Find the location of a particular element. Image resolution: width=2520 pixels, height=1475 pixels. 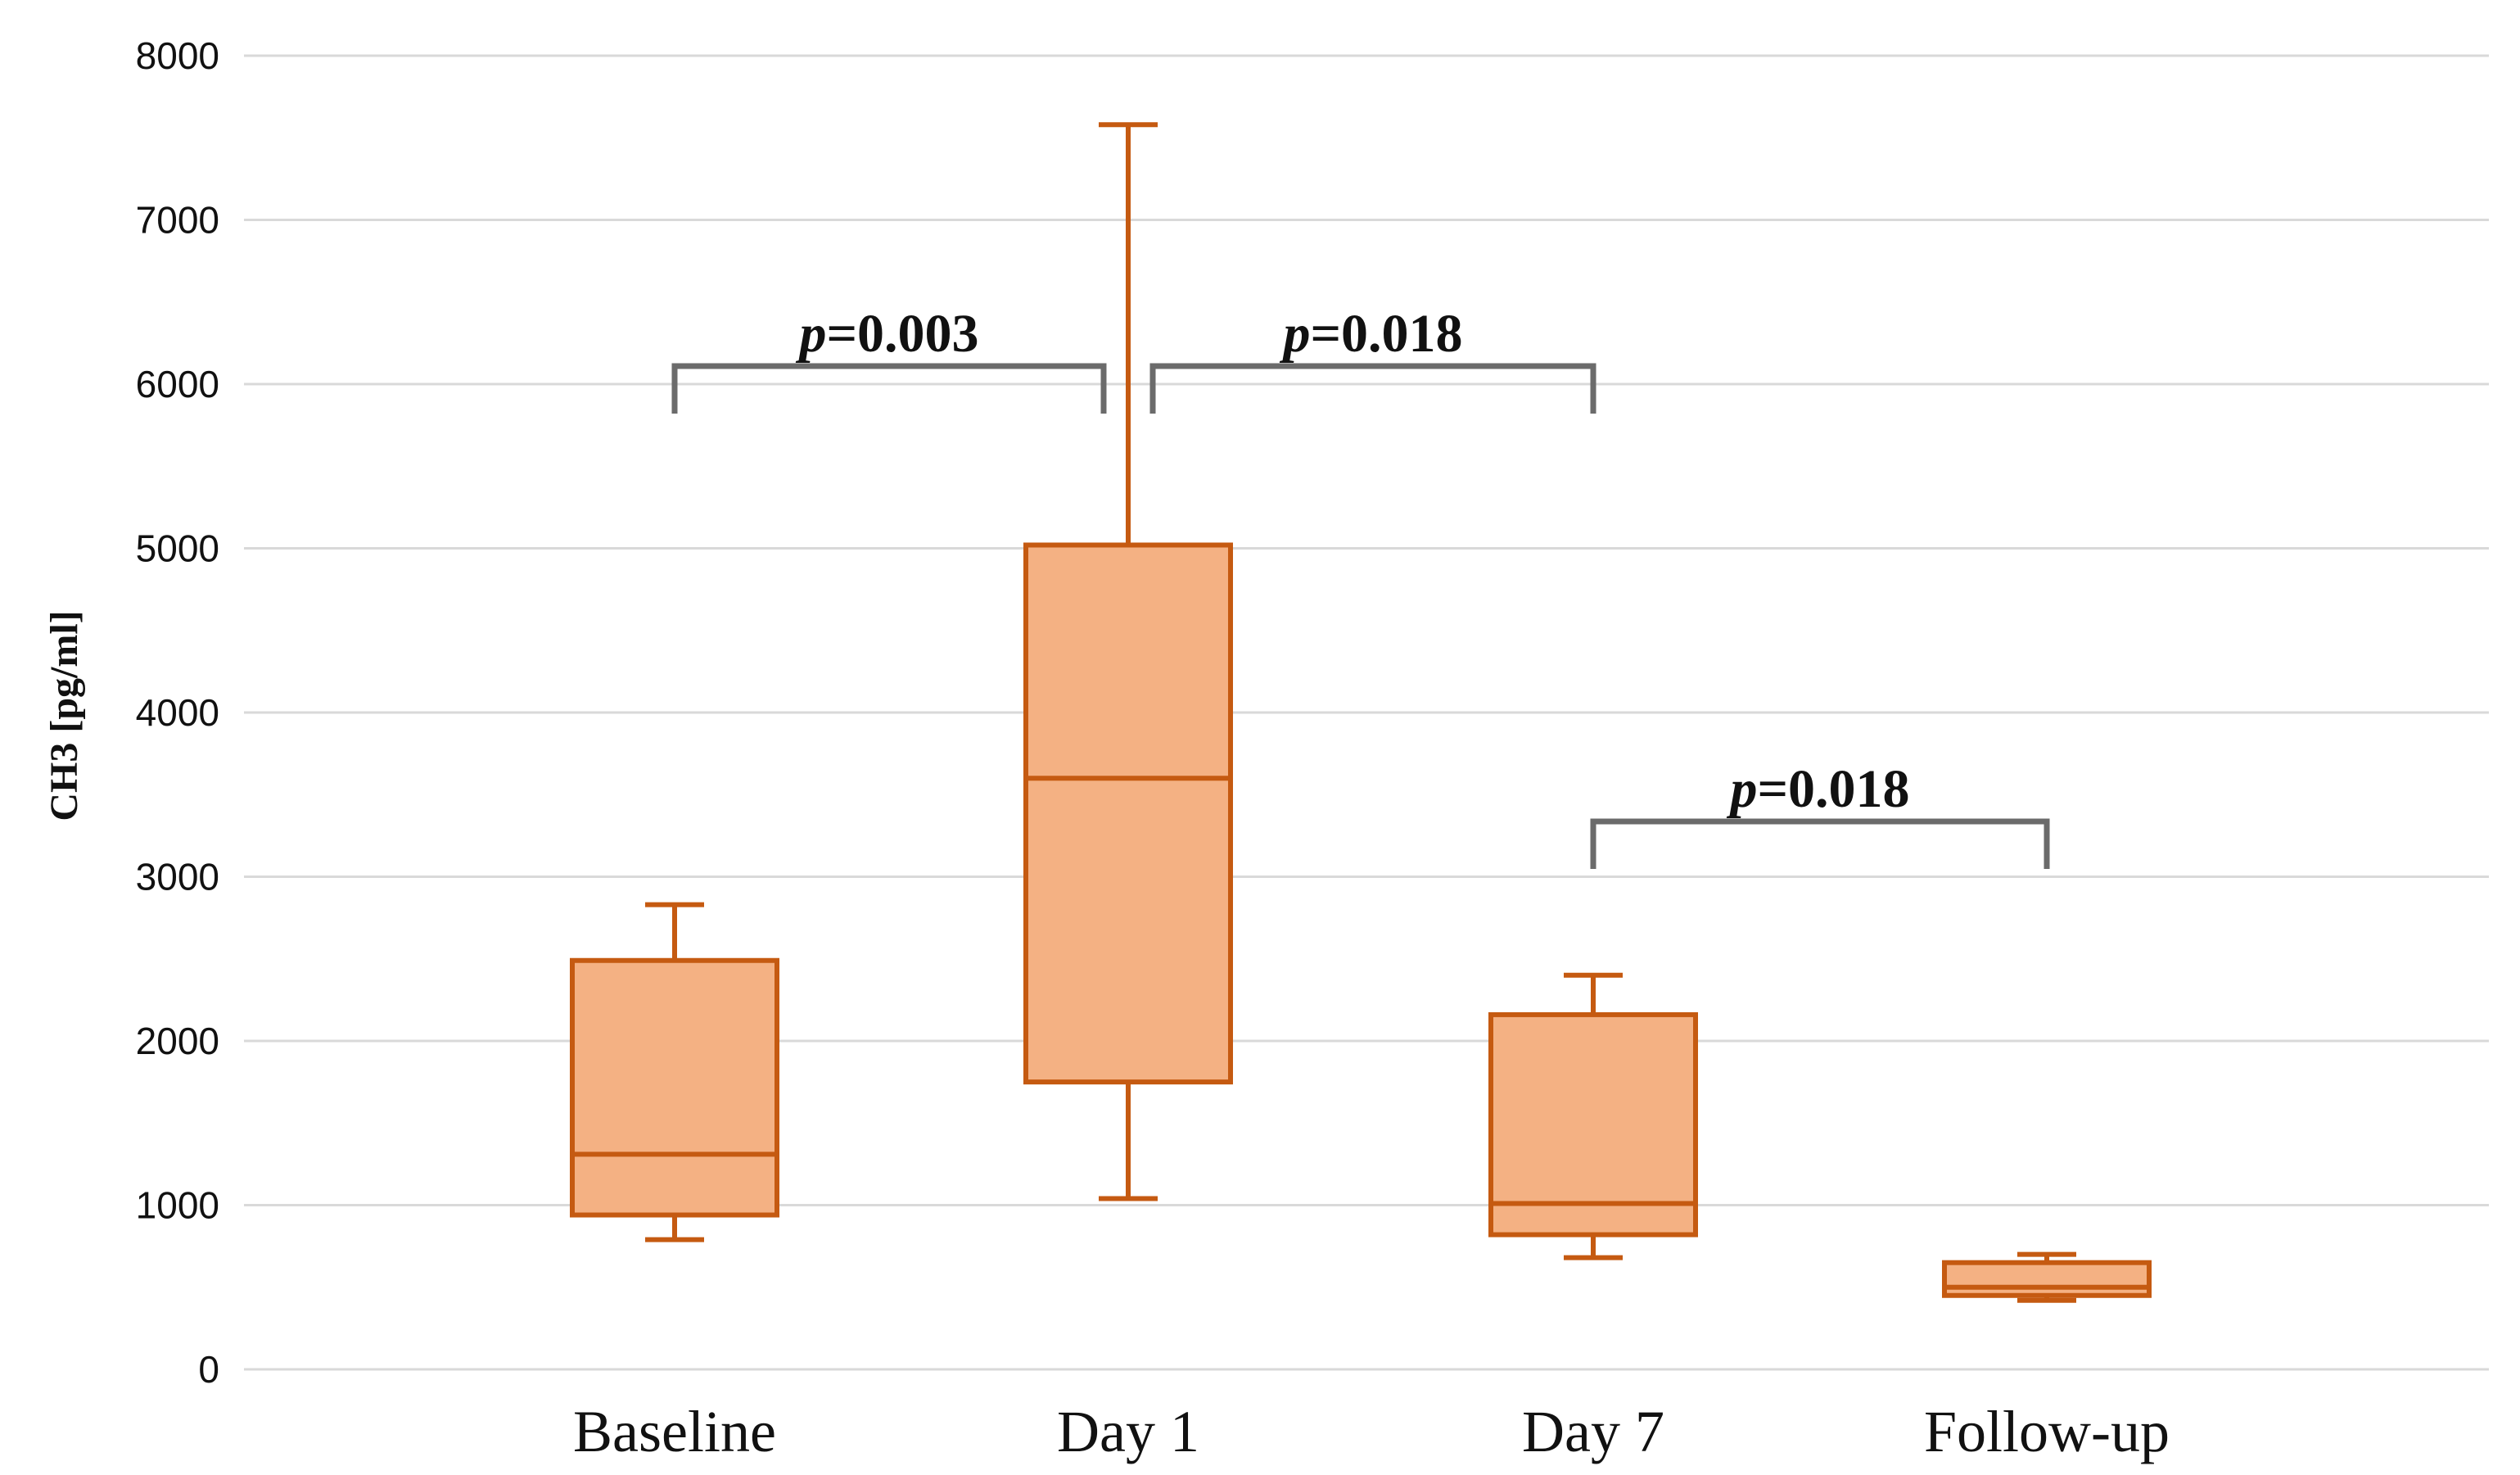

y-tick-label: 2000 is located at coordinates (177, 1041).